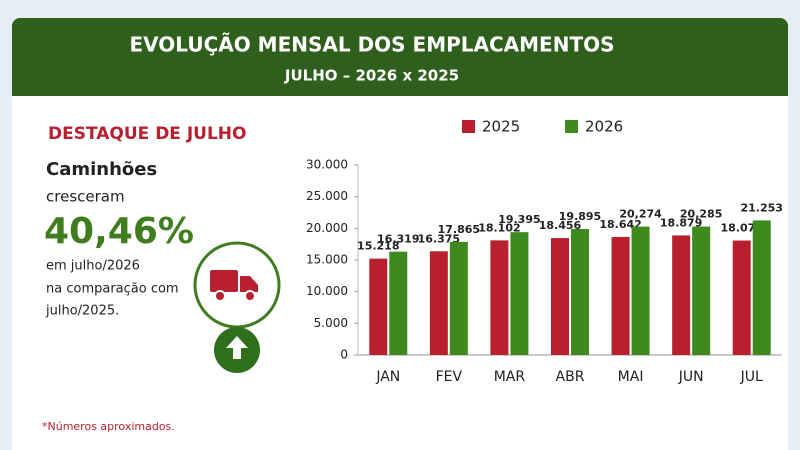 This screenshot has height=450, width=800. I want to click on value-label: 16.375, so click(439, 238).